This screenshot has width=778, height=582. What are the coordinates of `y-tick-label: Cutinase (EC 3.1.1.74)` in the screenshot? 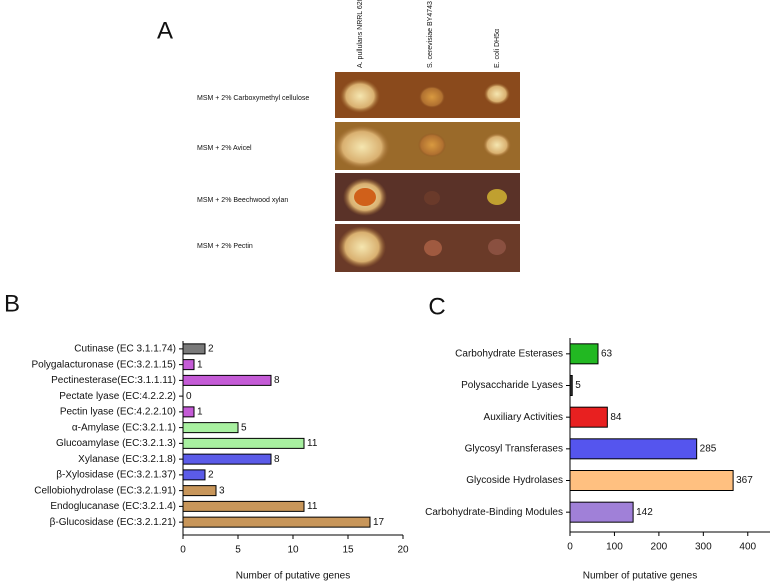 It's located at (125, 349).